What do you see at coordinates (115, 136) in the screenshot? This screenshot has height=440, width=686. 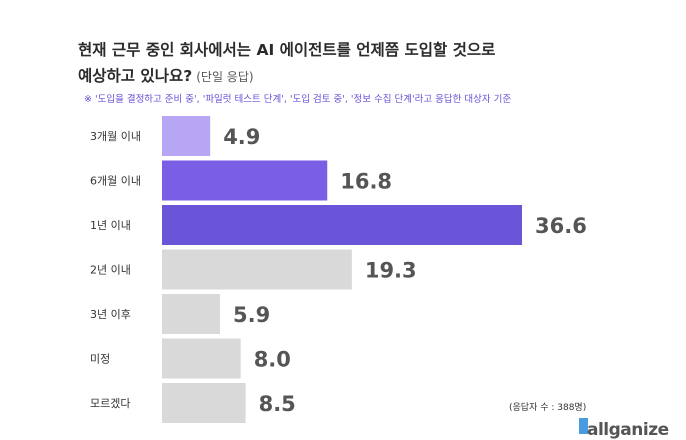 I see `category-label: 3개월 이내` at bounding box center [115, 136].